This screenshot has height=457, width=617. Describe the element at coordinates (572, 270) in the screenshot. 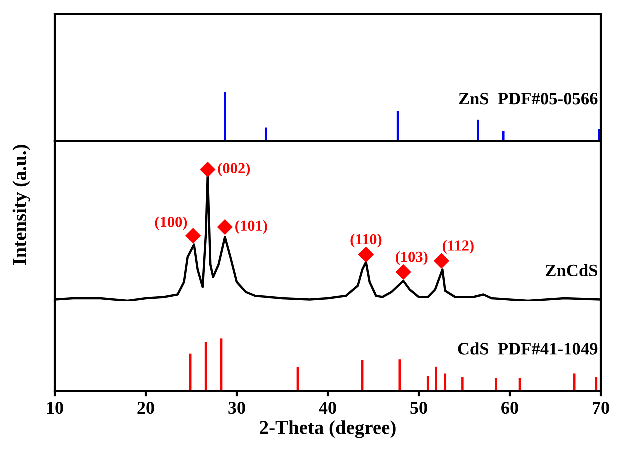

I see `annotation: ZnCdS` at that location.